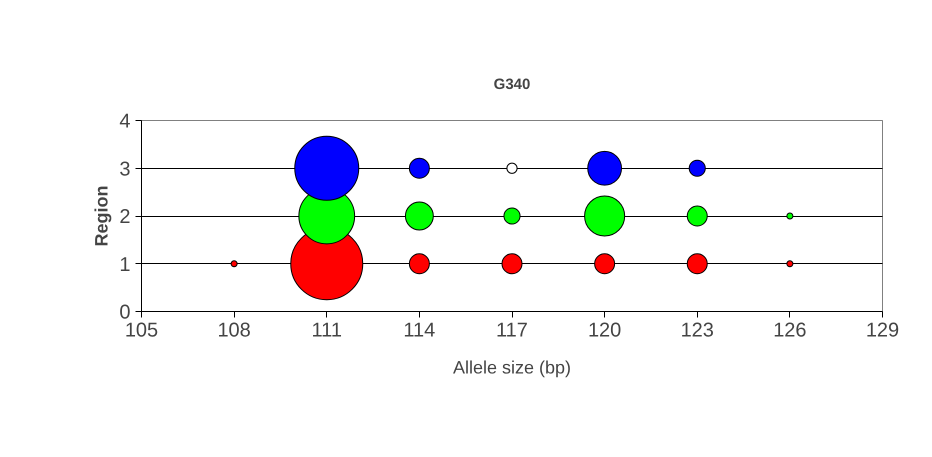  What do you see at coordinates (512, 368) in the screenshot?
I see `x-axis-title: Allele size (bp)` at bounding box center [512, 368].